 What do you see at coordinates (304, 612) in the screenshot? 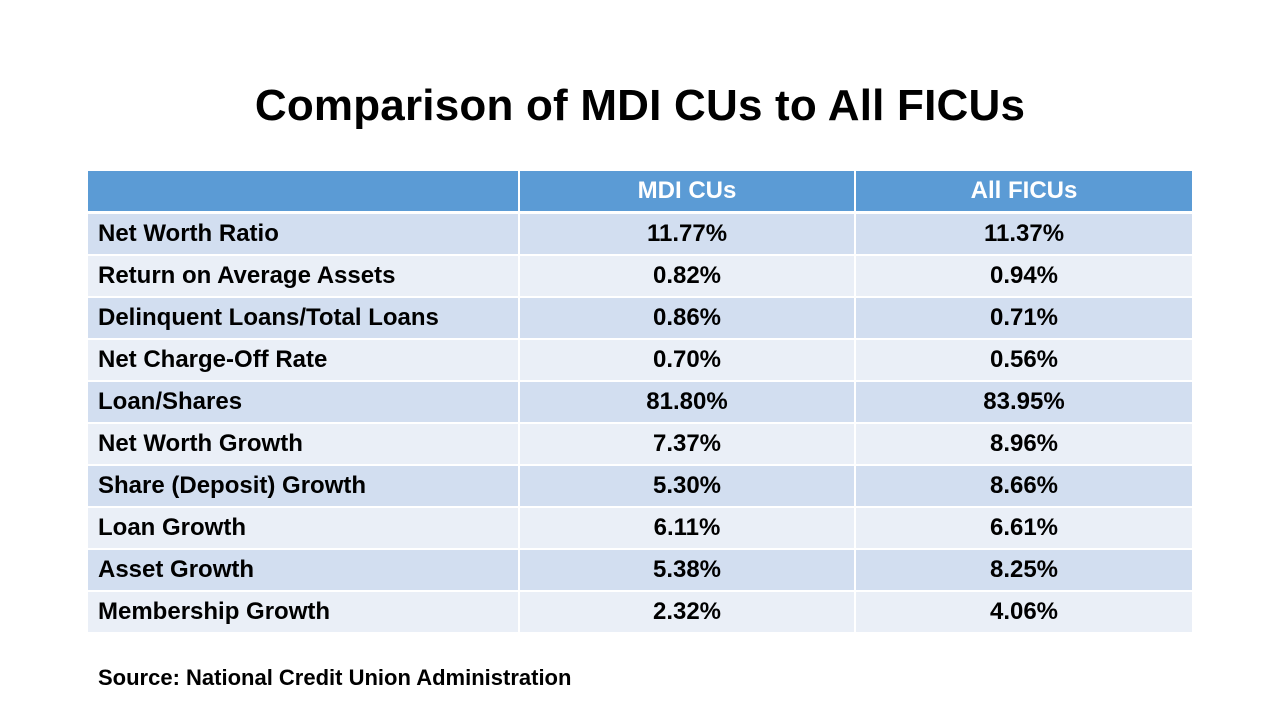
I see `row-metric: Membership Growth` at bounding box center [304, 612].